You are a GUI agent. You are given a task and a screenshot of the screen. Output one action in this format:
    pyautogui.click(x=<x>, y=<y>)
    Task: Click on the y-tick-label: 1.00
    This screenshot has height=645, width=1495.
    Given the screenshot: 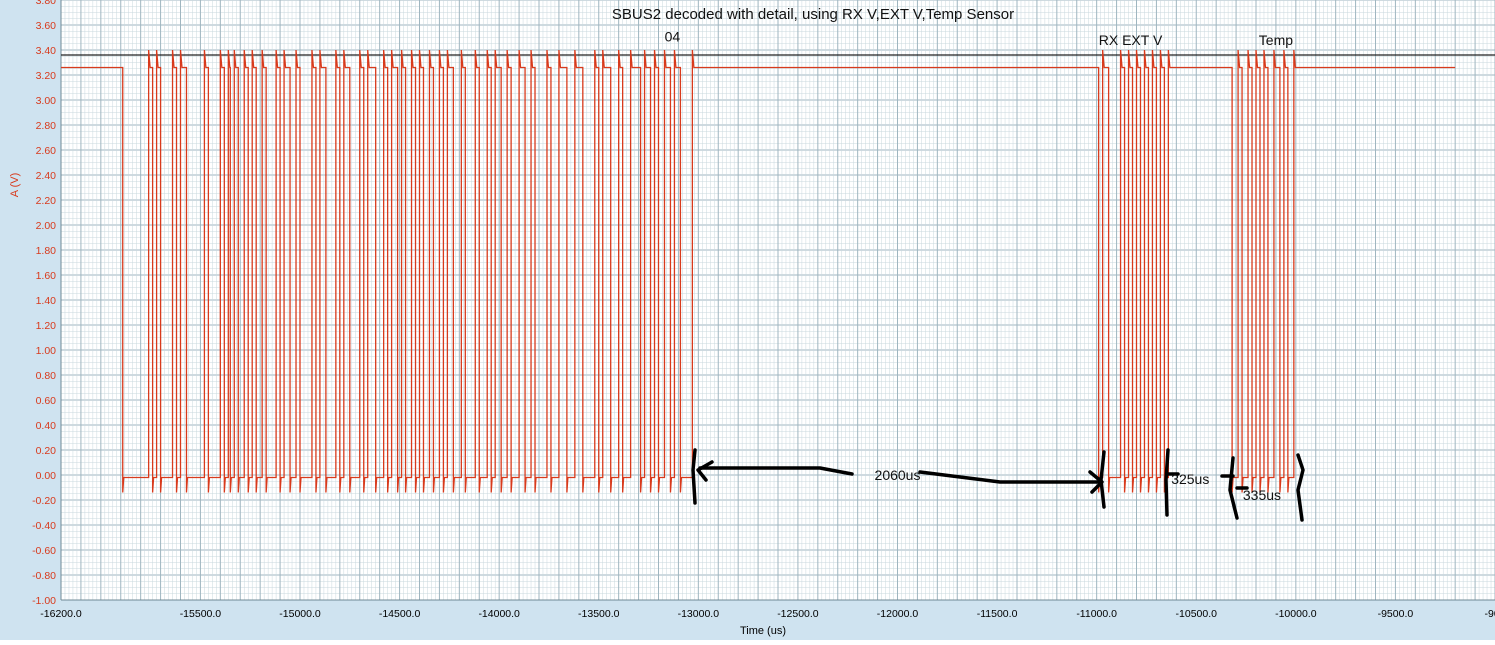 What is the action you would take?
    pyautogui.click(x=46, y=351)
    